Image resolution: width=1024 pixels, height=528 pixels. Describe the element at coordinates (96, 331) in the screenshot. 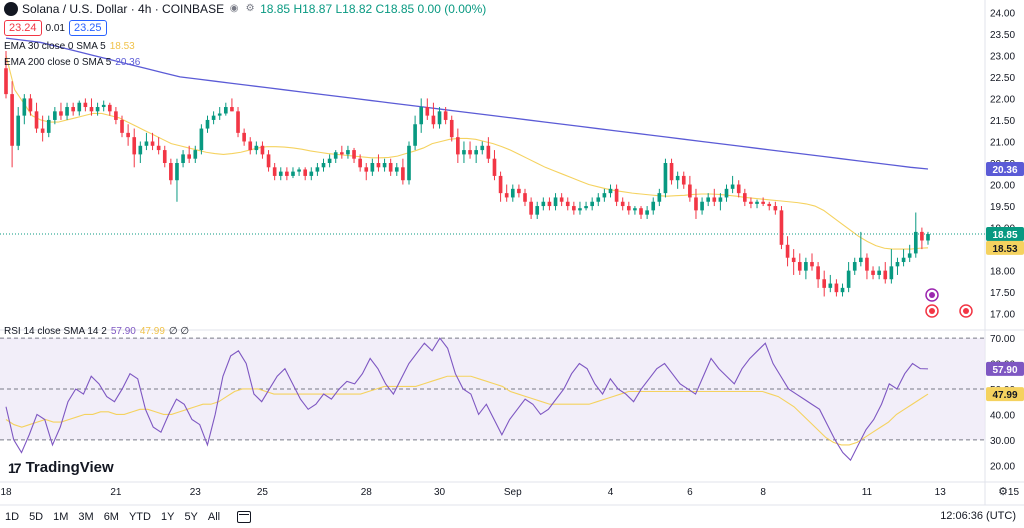

I see `rsi-legend: RSI 14 close SMA 14 2 57.90 47.99 ∅ ∅` at that location.